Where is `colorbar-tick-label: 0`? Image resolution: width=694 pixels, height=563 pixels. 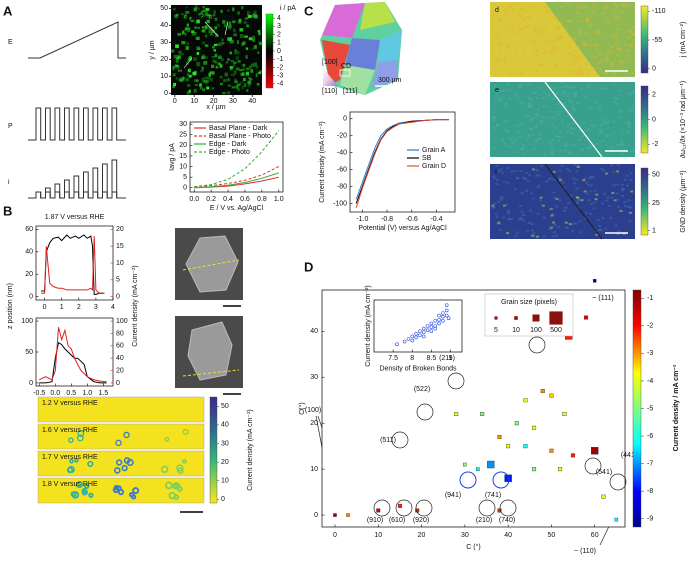
colorbar-tick-label: 0 is located at coordinates (654, 119).